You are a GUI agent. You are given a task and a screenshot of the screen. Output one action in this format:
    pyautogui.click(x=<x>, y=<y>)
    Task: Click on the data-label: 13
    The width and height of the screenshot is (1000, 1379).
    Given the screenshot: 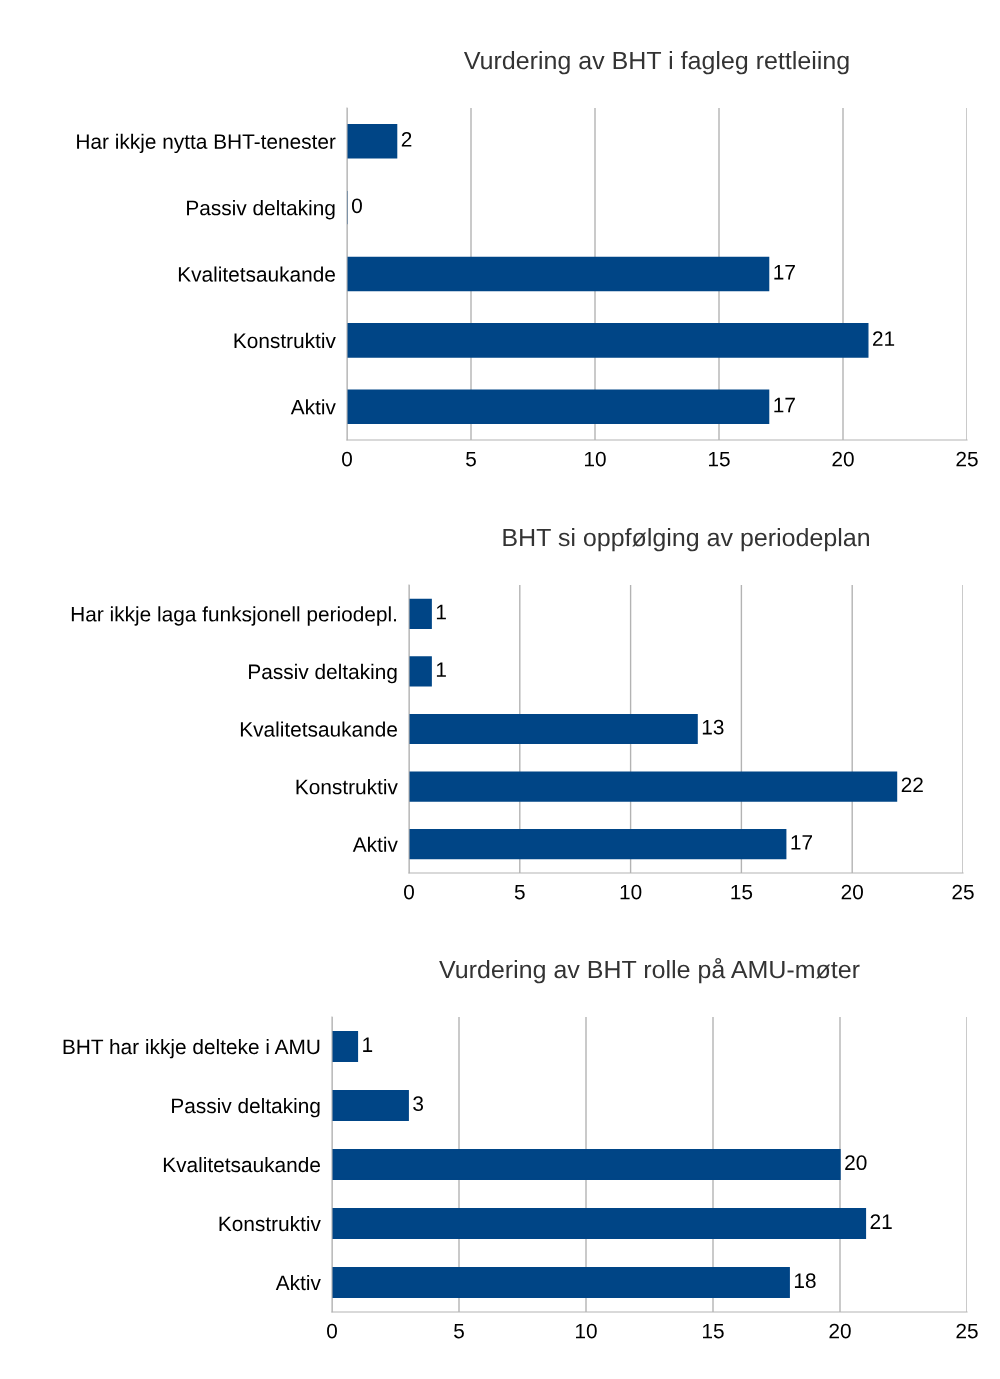 What is the action you would take?
    pyautogui.click(x=713, y=727)
    